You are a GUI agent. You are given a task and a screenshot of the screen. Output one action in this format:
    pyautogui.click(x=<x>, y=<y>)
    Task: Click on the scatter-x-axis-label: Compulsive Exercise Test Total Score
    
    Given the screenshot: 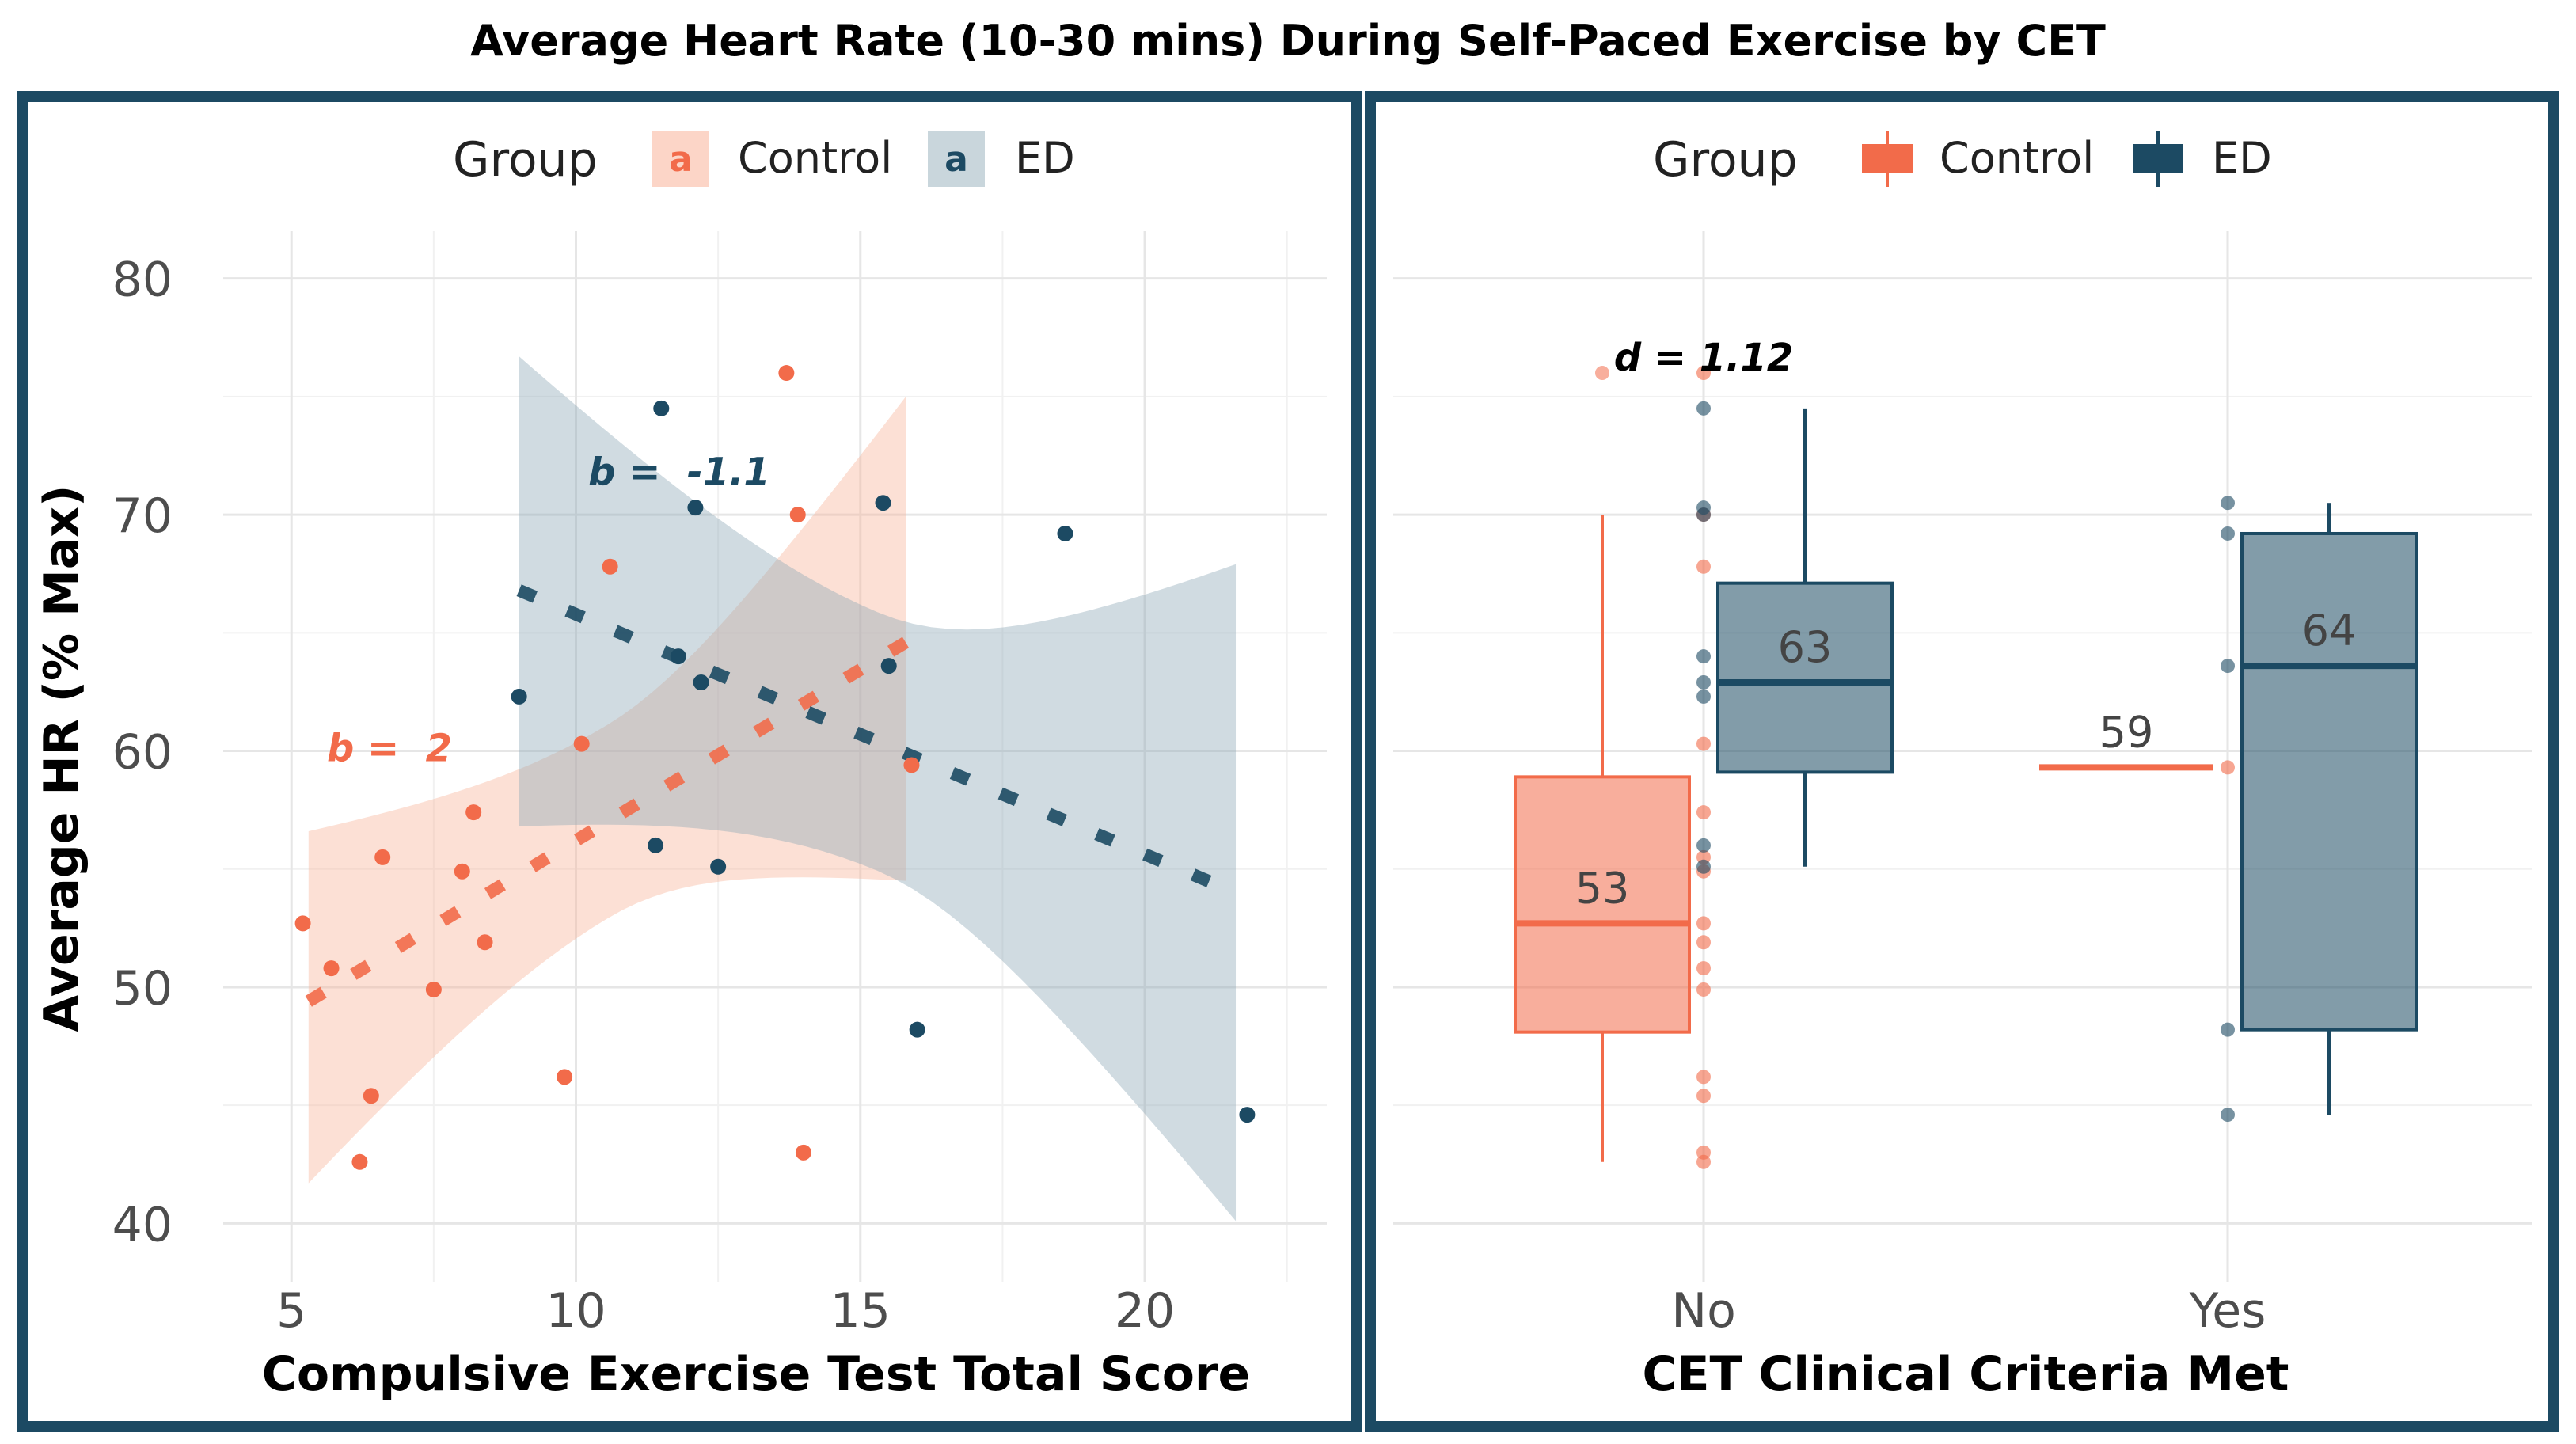 What is the action you would take?
    pyautogui.click(x=756, y=1374)
    